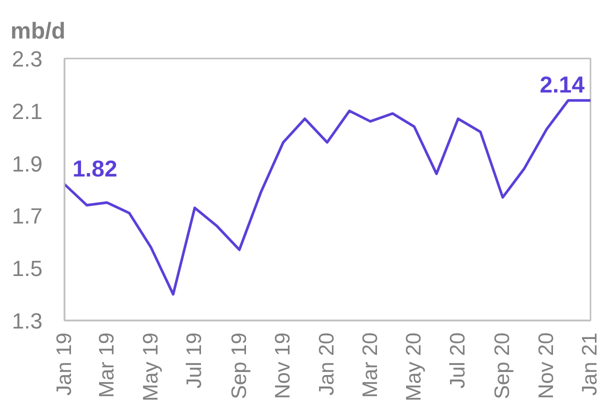 Image resolution: width=601 pixels, height=408 pixels. Describe the element at coordinates (27, 321) in the screenshot. I see `y-tick-label: 1.3` at that location.